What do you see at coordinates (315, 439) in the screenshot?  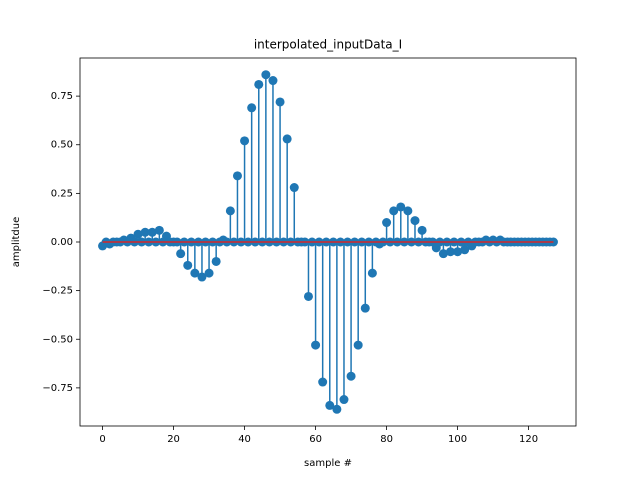 I see `x-tick-label: 60` at bounding box center [315, 439].